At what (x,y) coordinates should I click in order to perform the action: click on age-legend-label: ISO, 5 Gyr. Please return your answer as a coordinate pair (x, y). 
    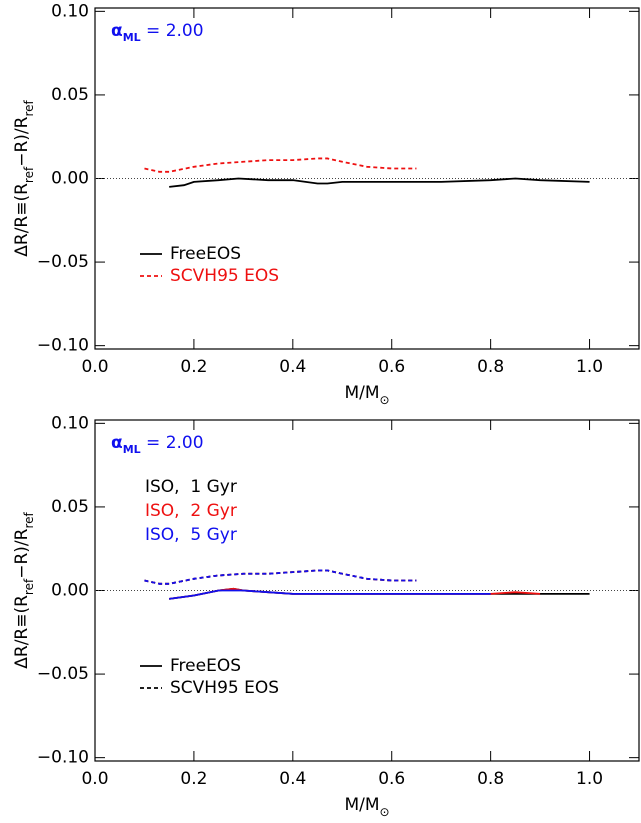
    Looking at the image, I should click on (191, 535).